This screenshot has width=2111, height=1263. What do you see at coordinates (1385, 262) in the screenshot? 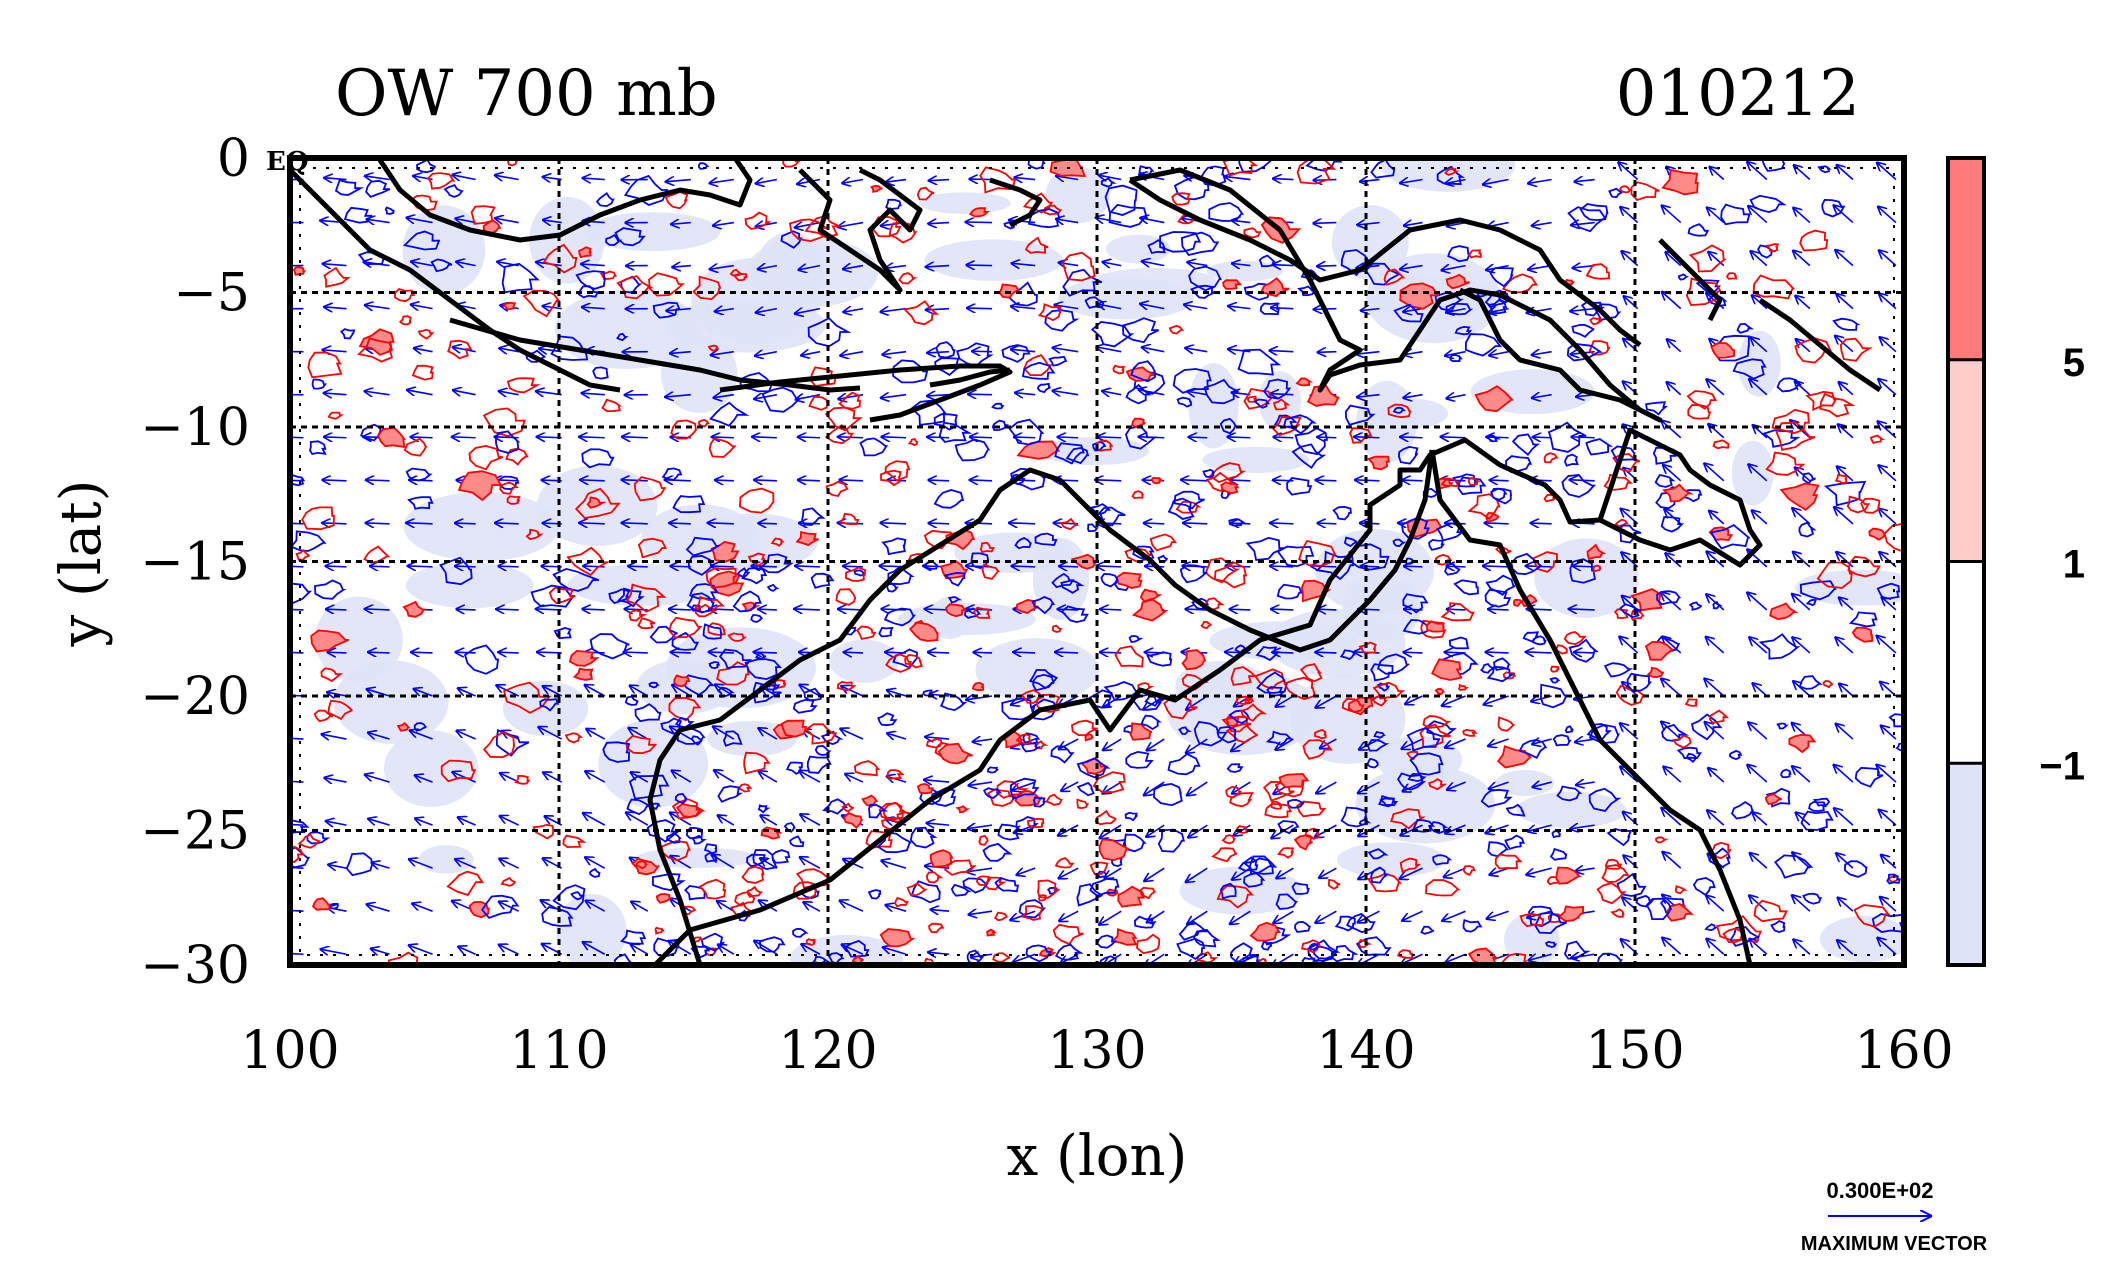
I see `coastline-new-guinea-north` at bounding box center [1385, 262].